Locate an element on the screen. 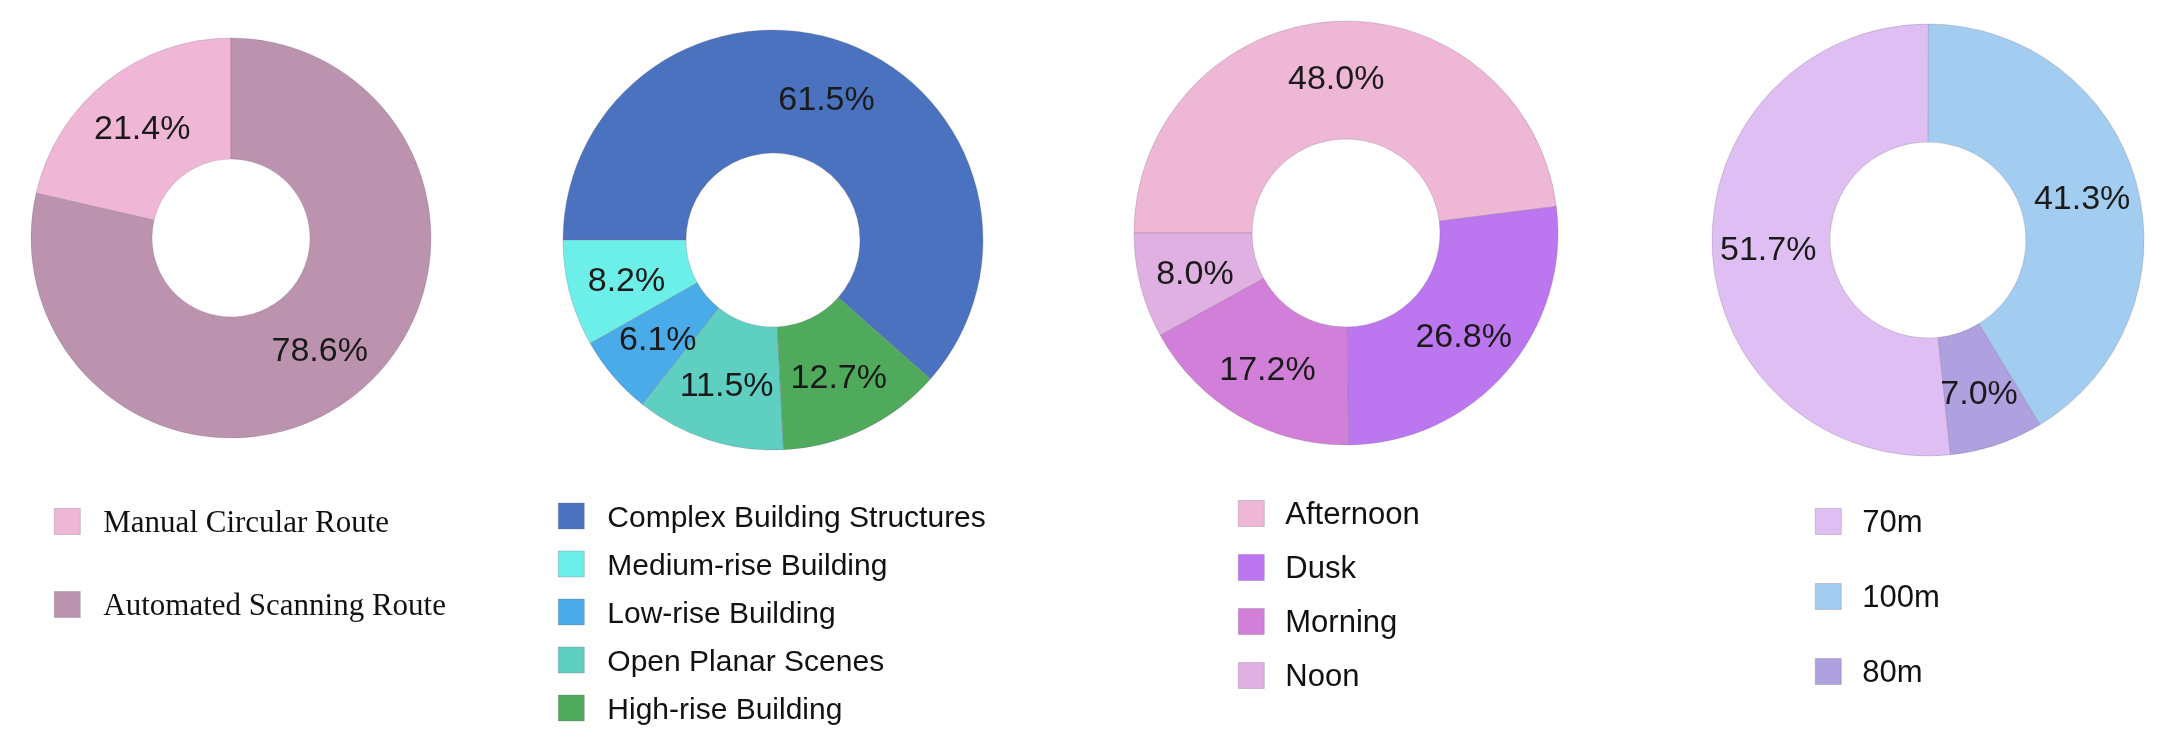 This screenshot has height=742, width=2160. legend-label: 80m is located at coordinates (1892, 671).